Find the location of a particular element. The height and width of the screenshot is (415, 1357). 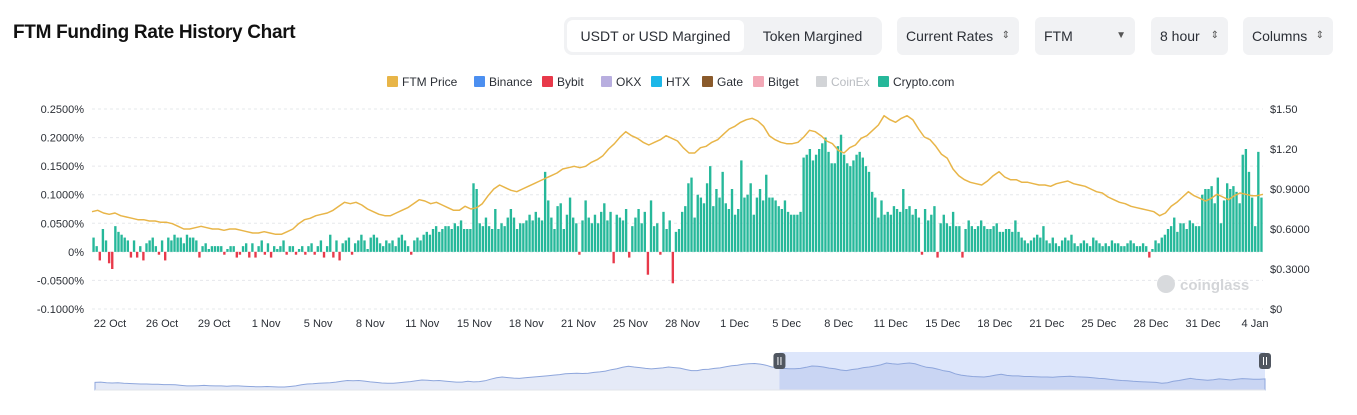

rates-select: Current Rates ⇕ is located at coordinates (958, 36).